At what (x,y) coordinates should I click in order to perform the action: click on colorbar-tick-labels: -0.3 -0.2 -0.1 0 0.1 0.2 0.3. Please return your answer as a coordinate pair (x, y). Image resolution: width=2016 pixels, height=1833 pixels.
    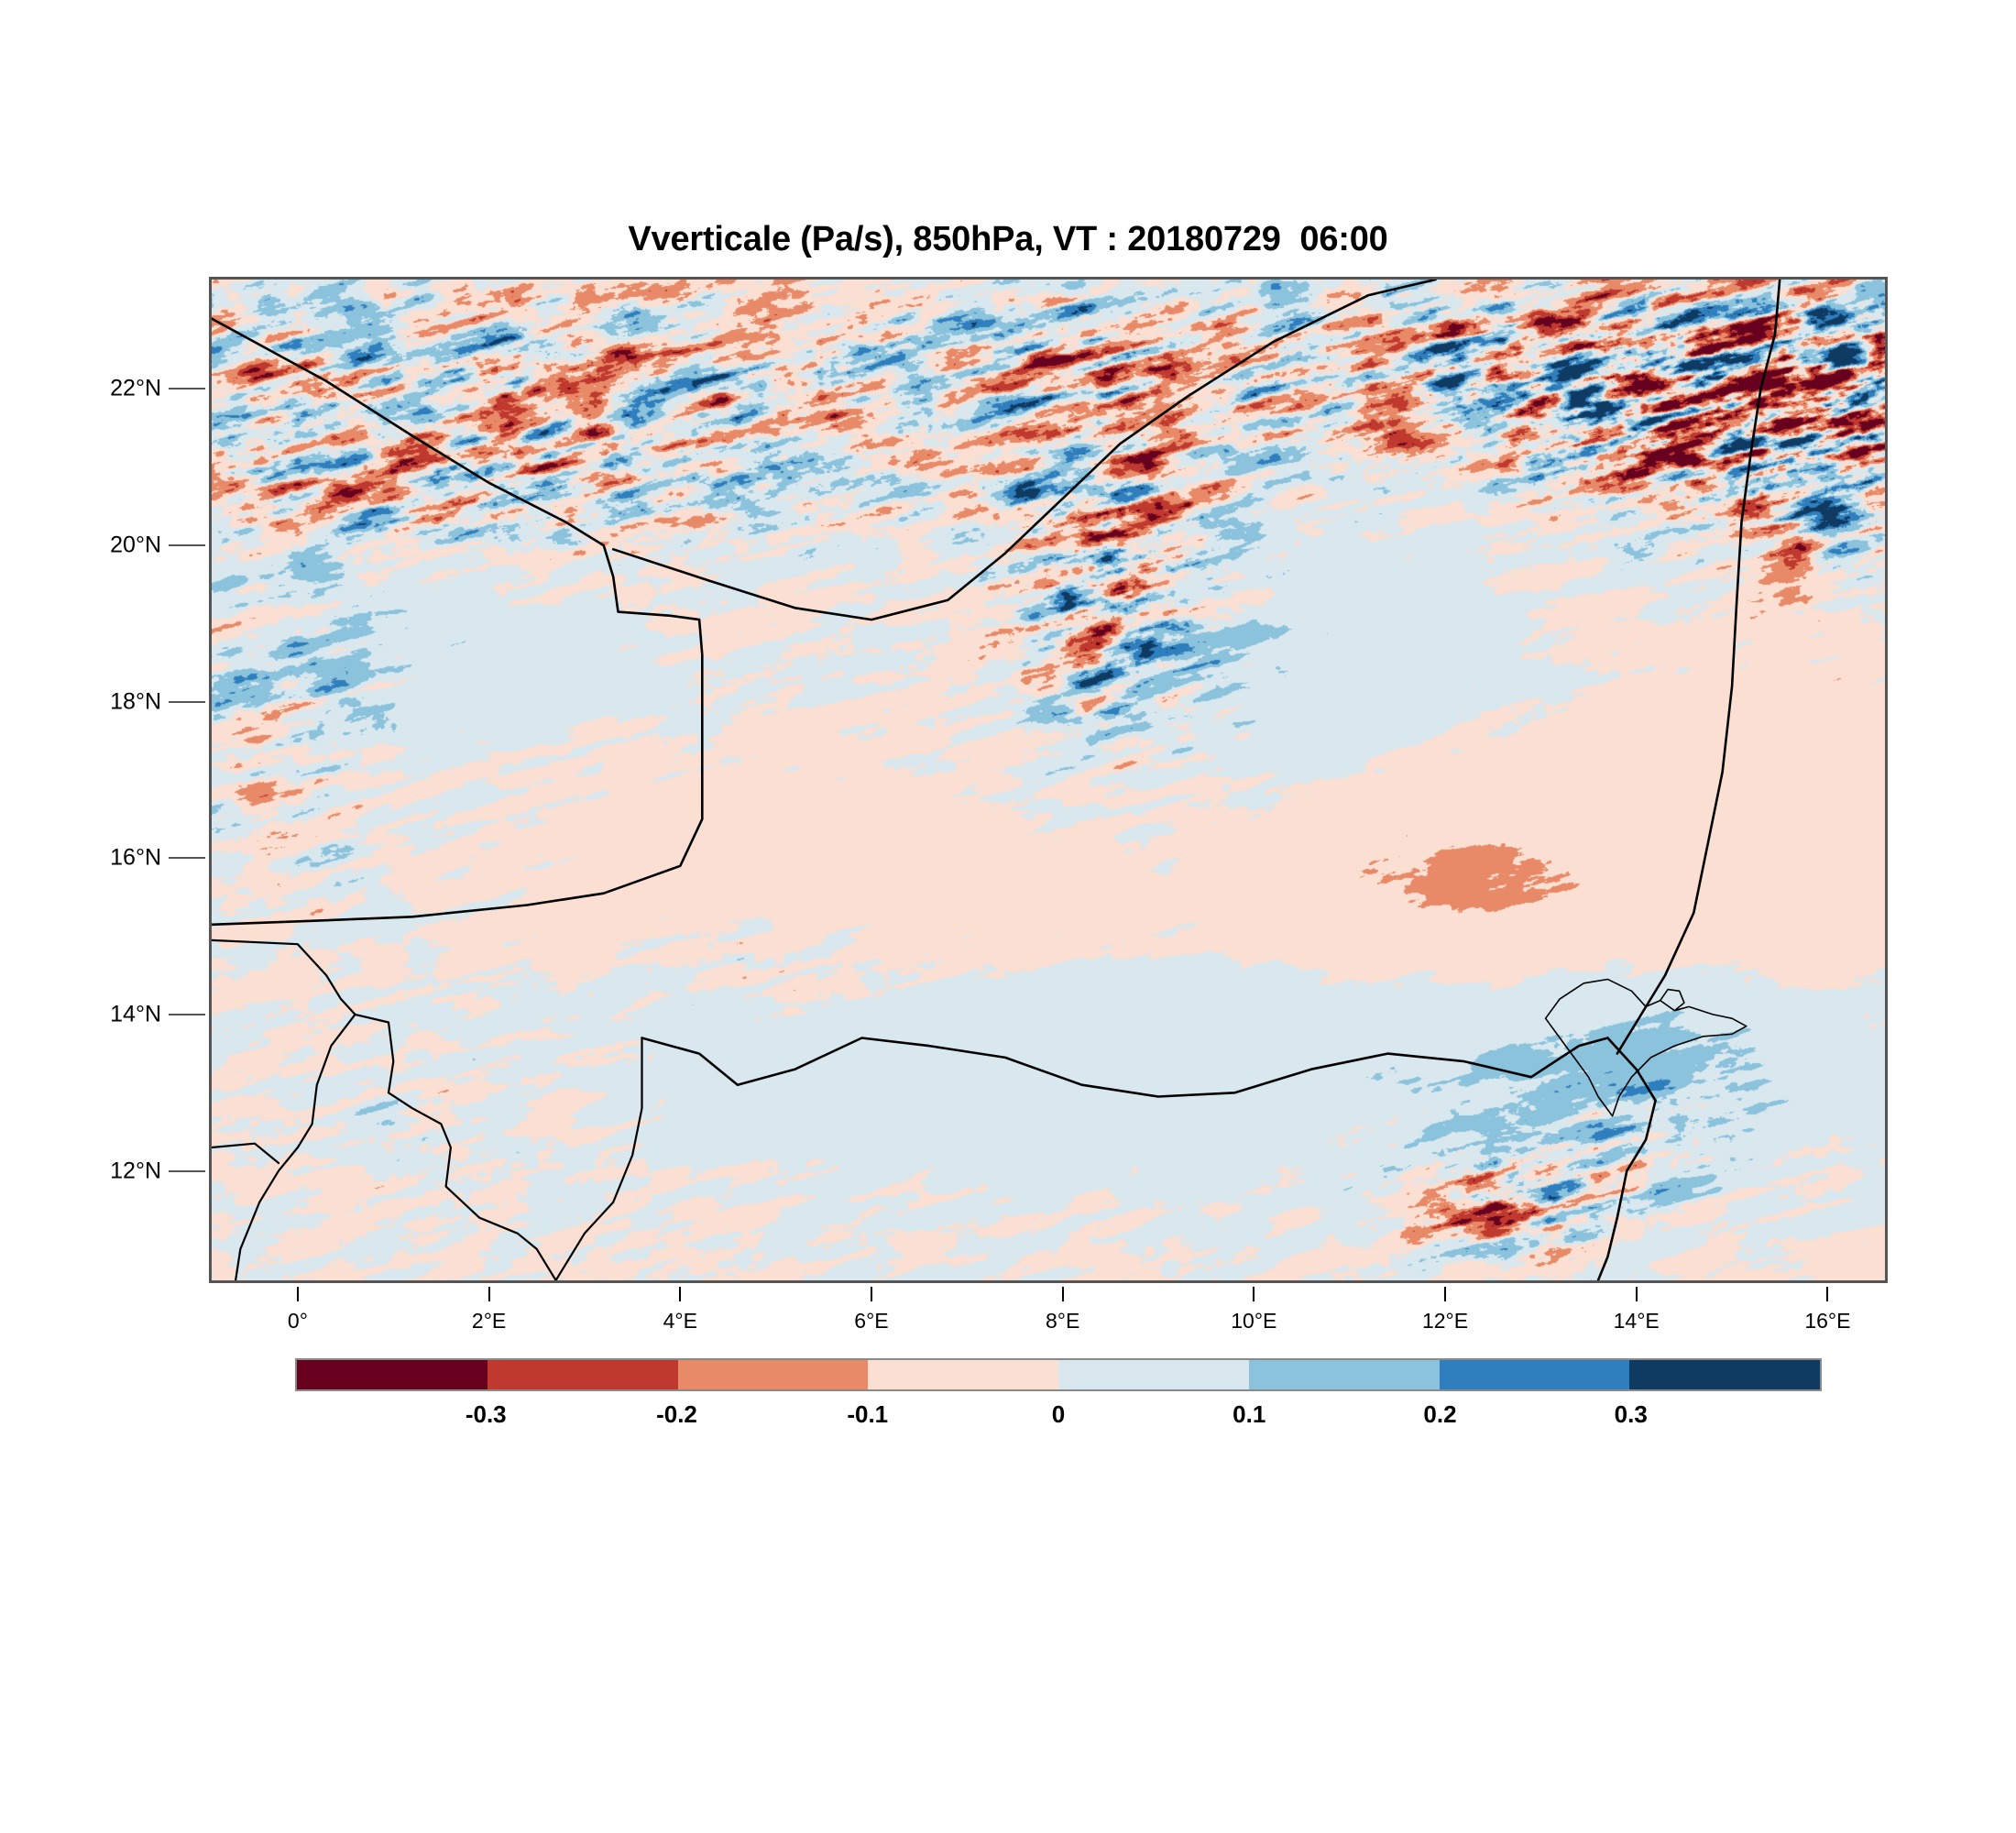
    Looking at the image, I should click on (1008, 1415).